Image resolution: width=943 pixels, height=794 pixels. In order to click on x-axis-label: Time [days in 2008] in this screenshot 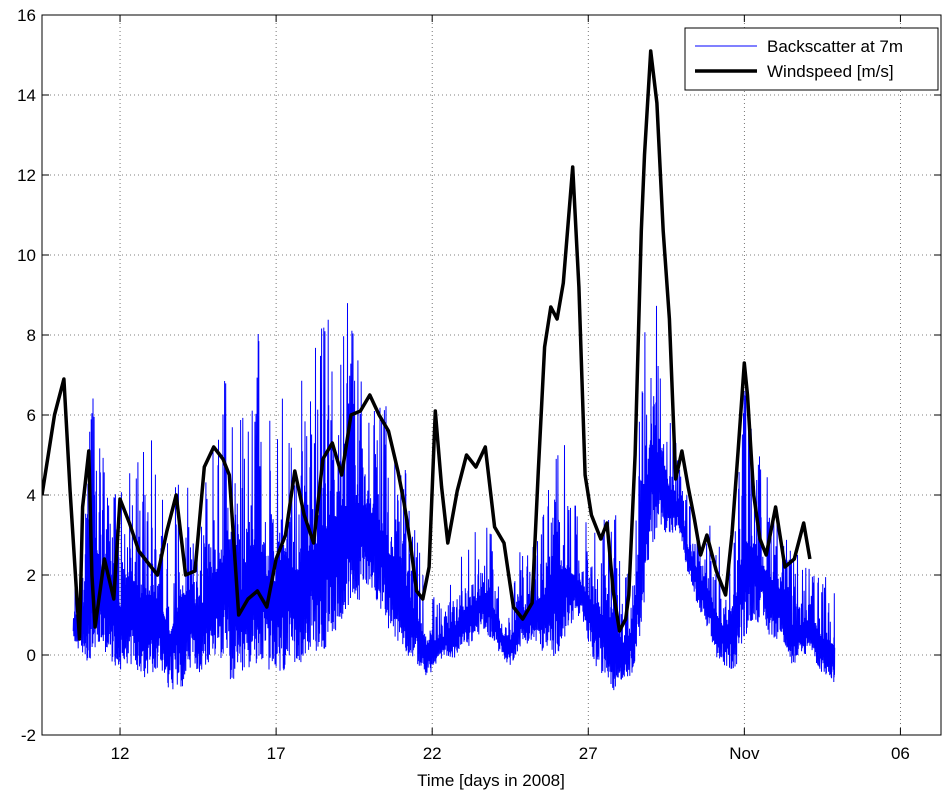, I will do `click(491, 780)`.